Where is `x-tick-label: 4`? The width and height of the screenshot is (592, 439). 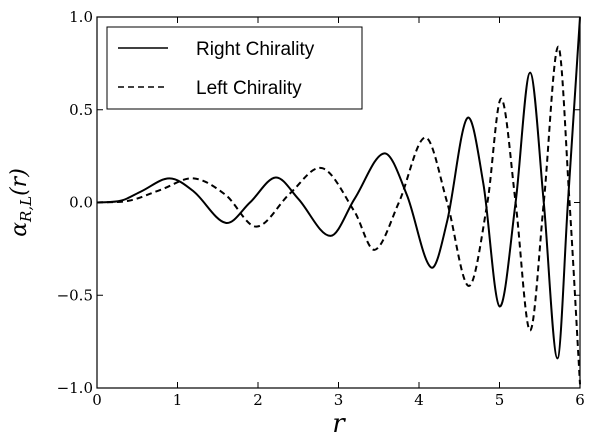
x-tick-label: 4 is located at coordinates (419, 400).